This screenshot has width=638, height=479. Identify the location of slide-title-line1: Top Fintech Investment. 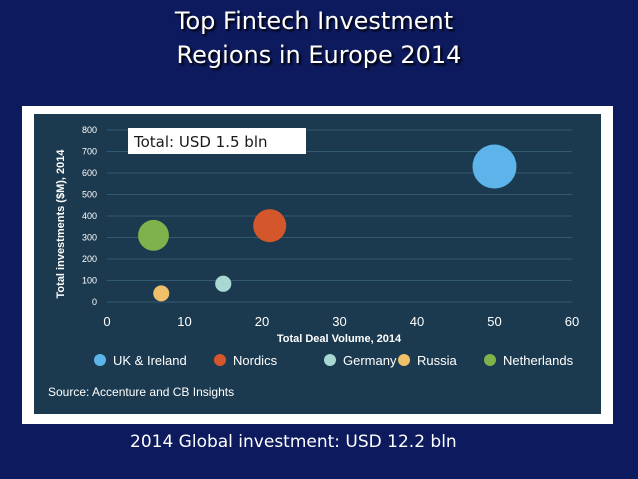
(314, 21).